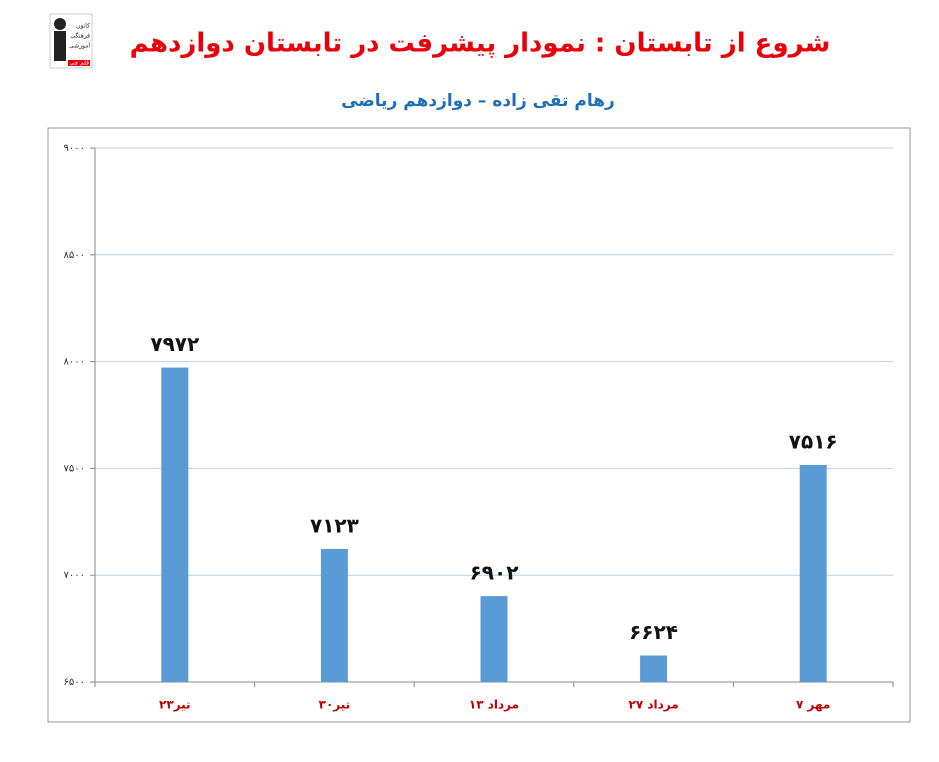 The image size is (939, 762). Describe the element at coordinates (653, 632) in the screenshot. I see `data-label: ۶۶۲۴` at that location.